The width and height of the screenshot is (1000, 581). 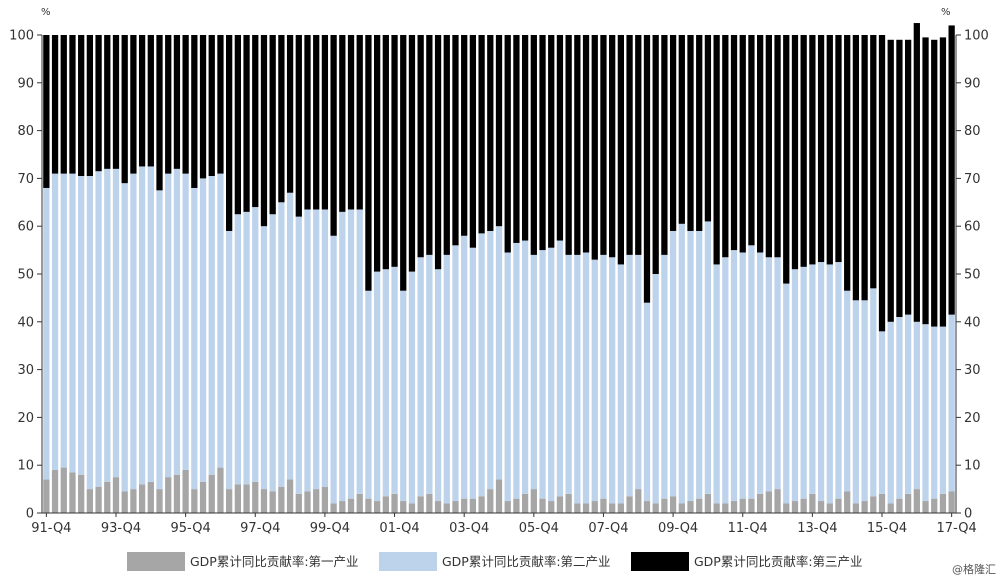 I want to click on right-y-tick-label: 10, so click(x=972, y=466).